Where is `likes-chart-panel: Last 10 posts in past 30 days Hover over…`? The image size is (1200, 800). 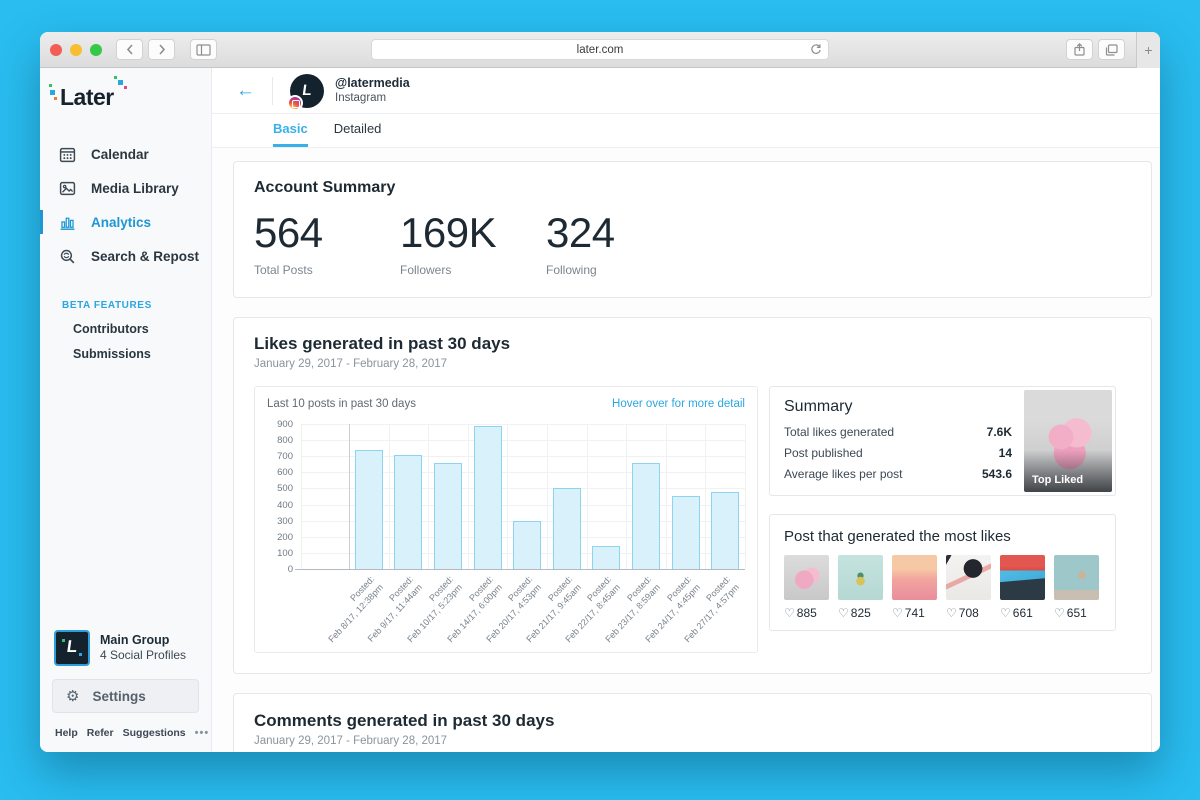 likes-chart-panel: Last 10 posts in past 30 days Hover over… is located at coordinates (506, 519).